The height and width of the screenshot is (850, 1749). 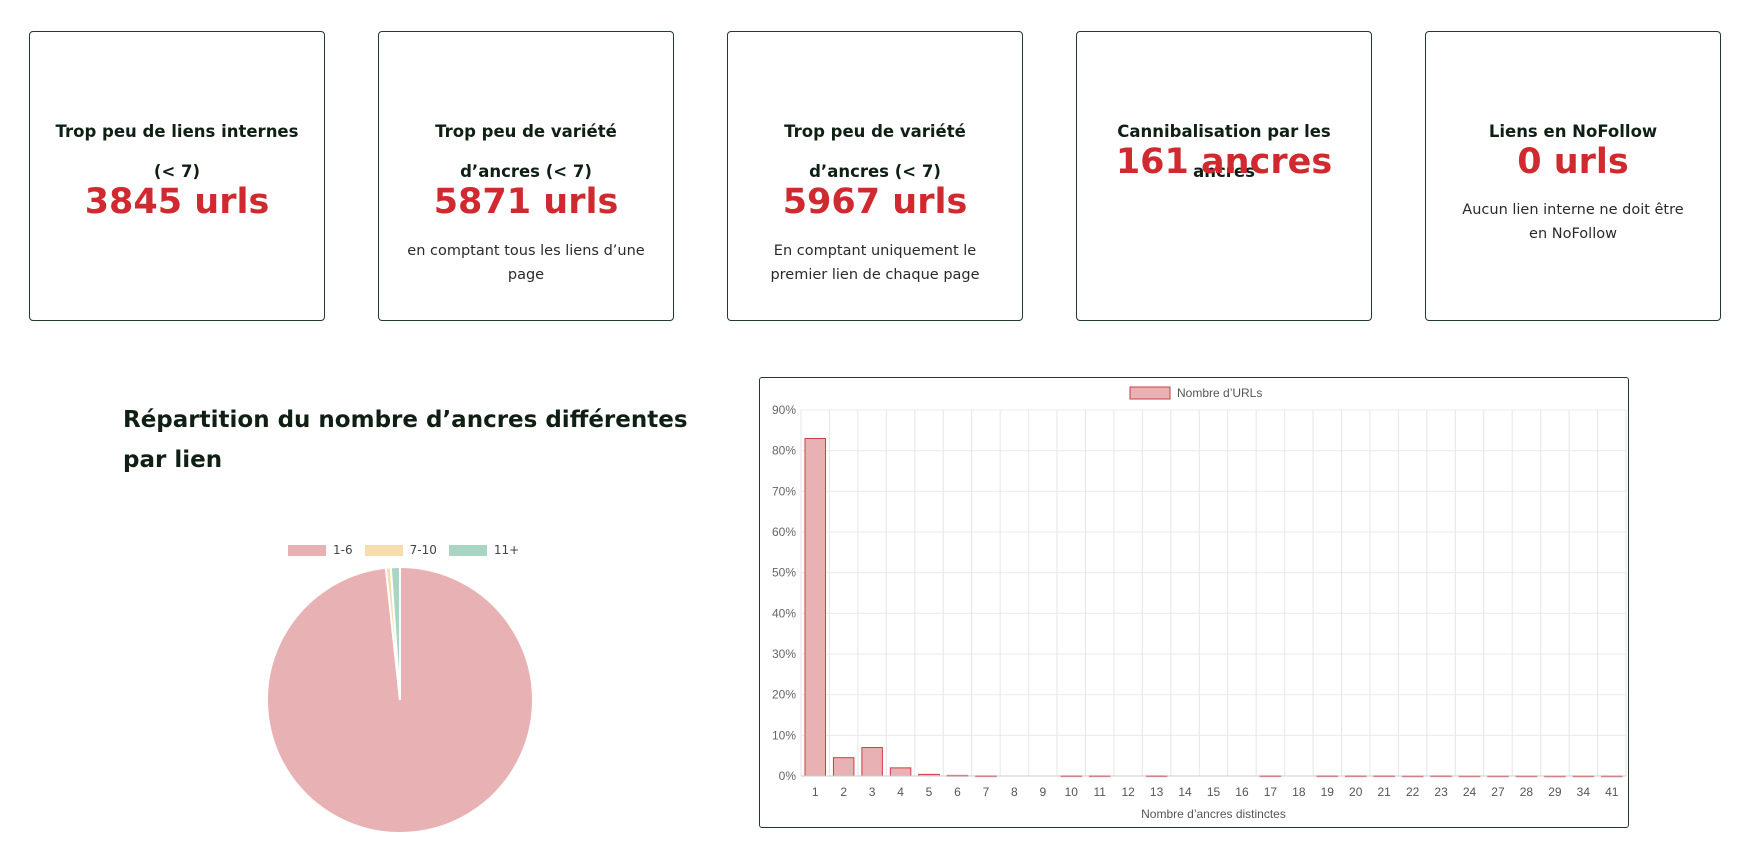 I want to click on legend-item-1-6: 1-6, so click(x=320, y=550).